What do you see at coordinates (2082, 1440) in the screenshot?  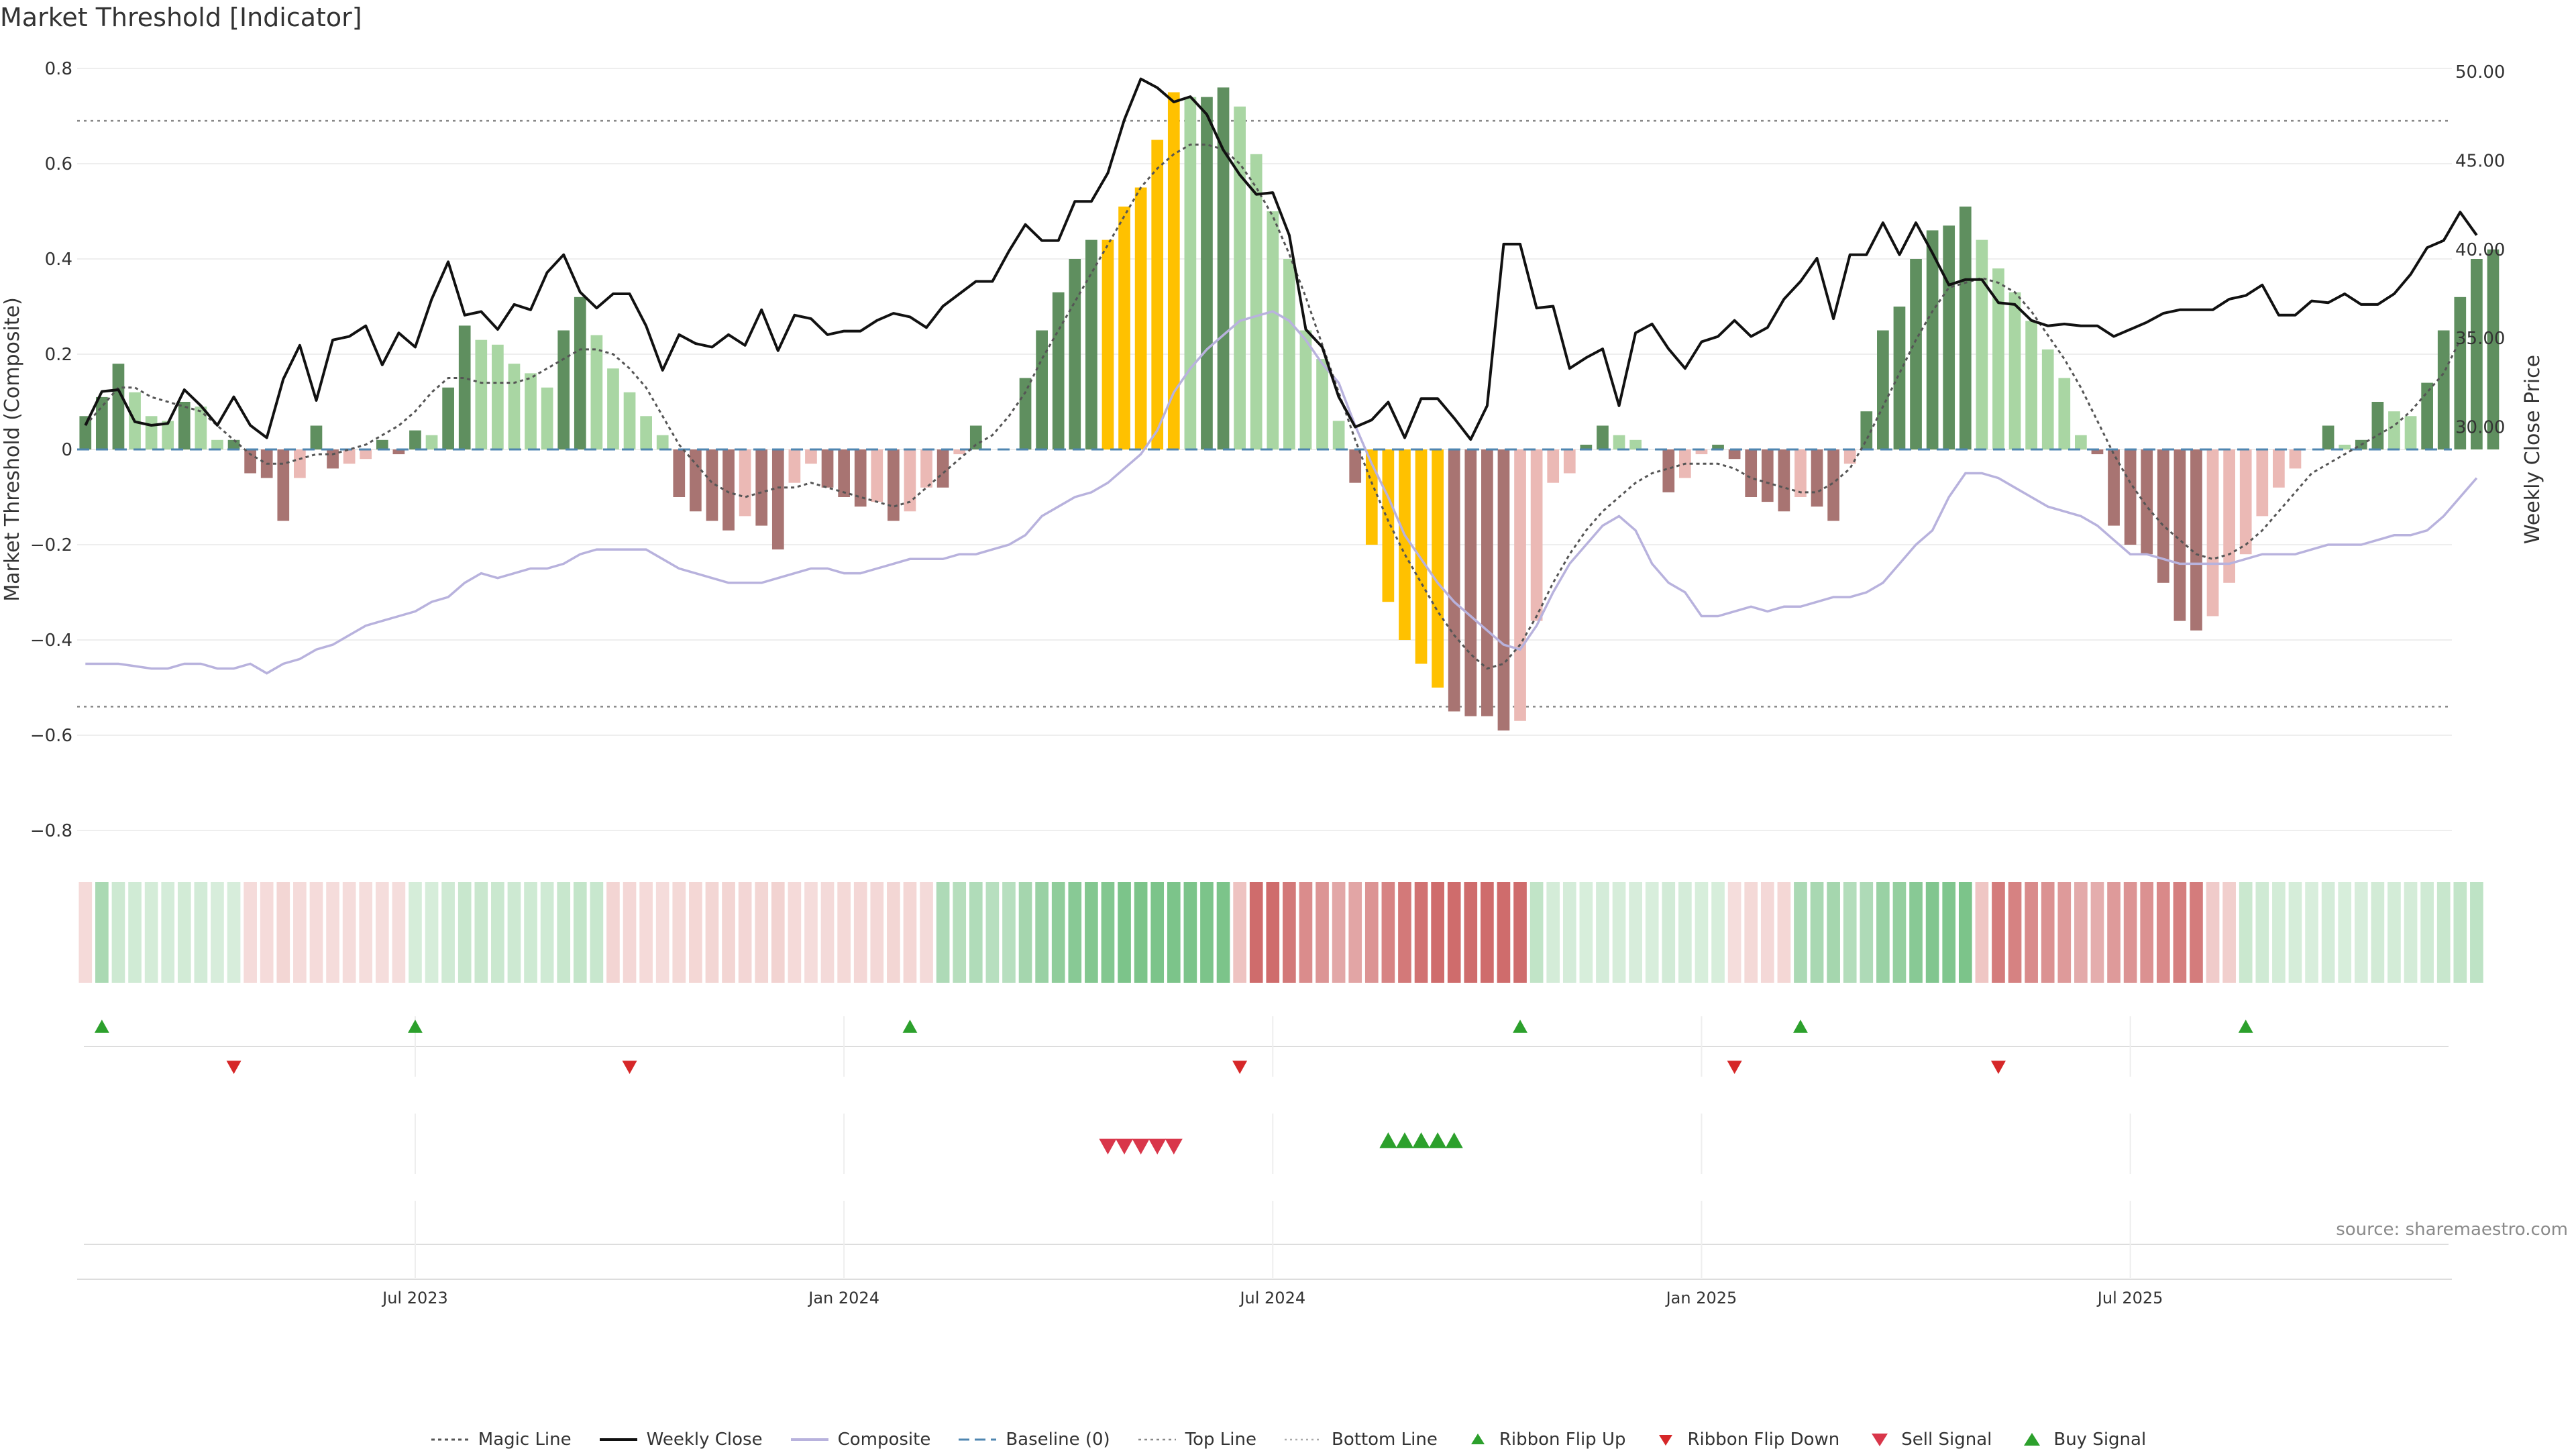 I see `legend-item-buy: Buy Signal` at bounding box center [2082, 1440].